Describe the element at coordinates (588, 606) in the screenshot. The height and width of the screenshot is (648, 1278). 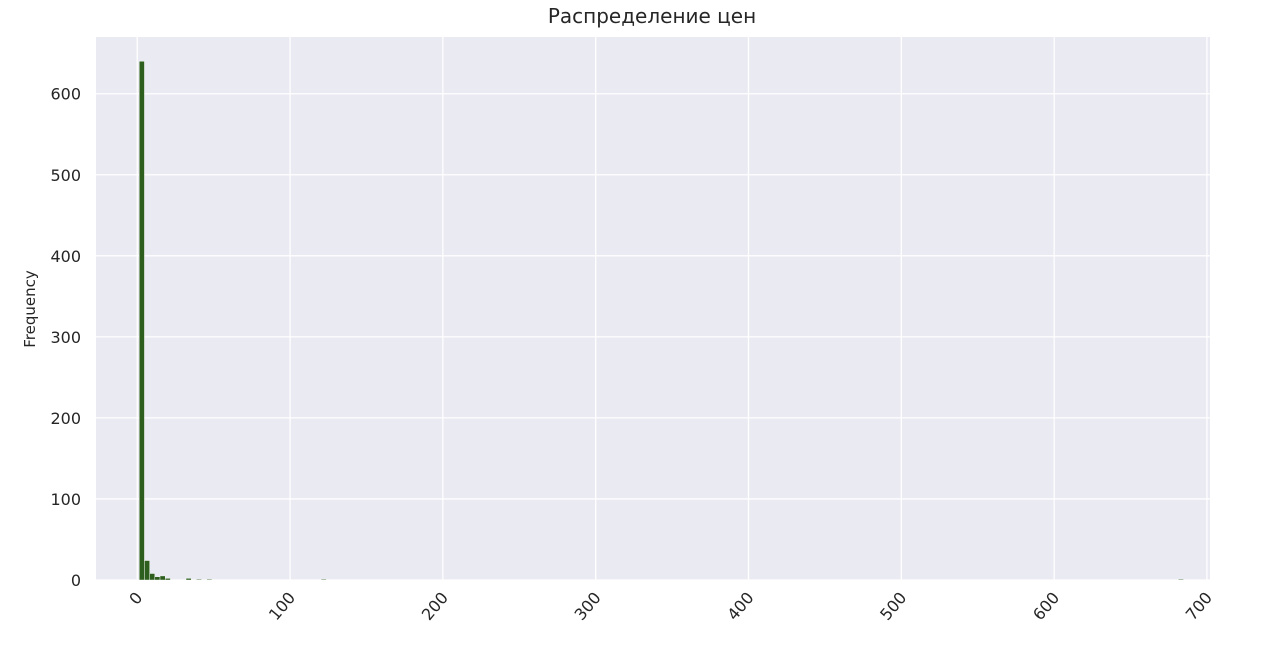
I see `x-tick-label: 300` at that location.